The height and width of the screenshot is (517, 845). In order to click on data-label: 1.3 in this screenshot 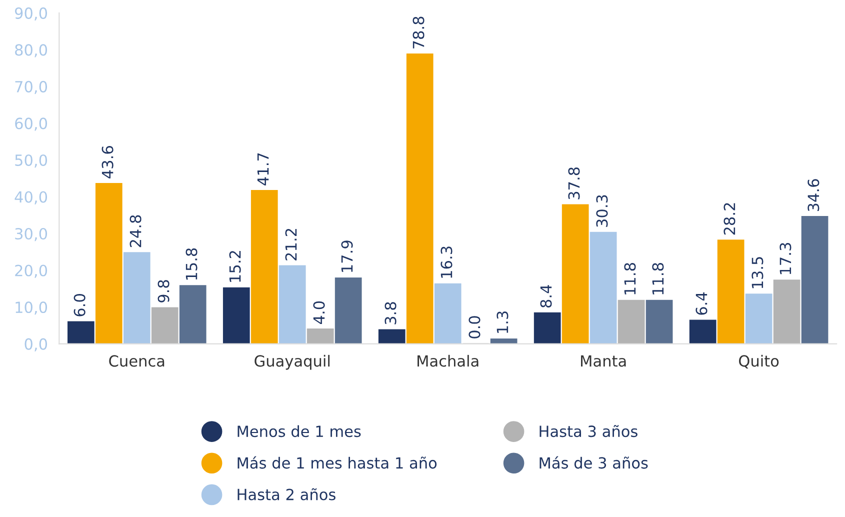, I will do `click(502, 322)`.